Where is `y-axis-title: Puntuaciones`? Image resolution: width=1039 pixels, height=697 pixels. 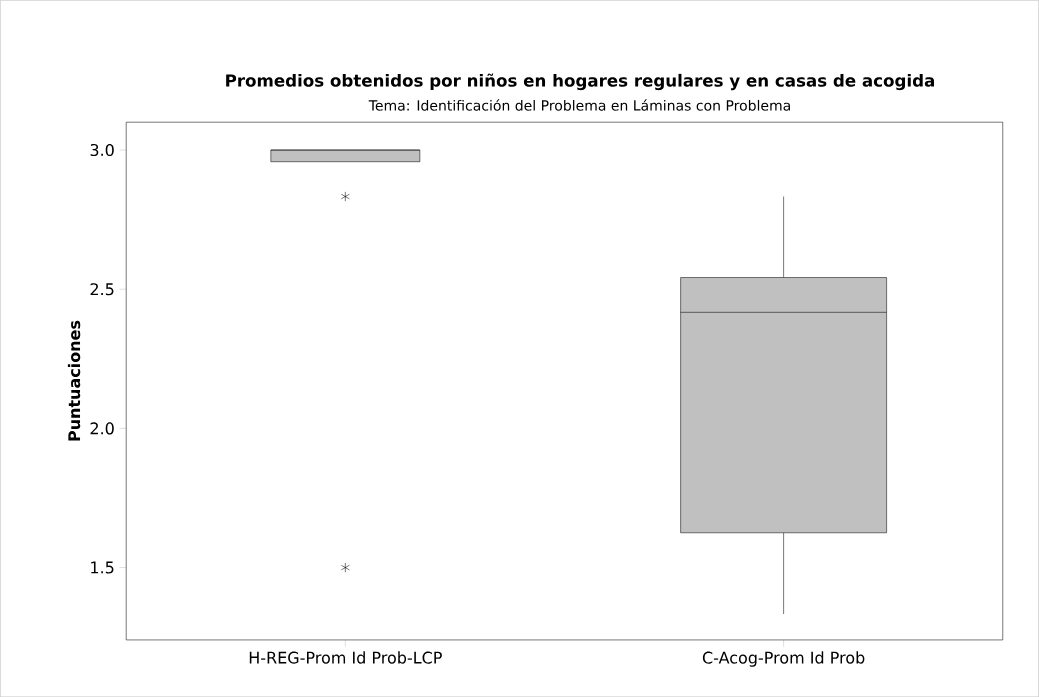 y-axis-title: Puntuaciones is located at coordinates (74, 380).